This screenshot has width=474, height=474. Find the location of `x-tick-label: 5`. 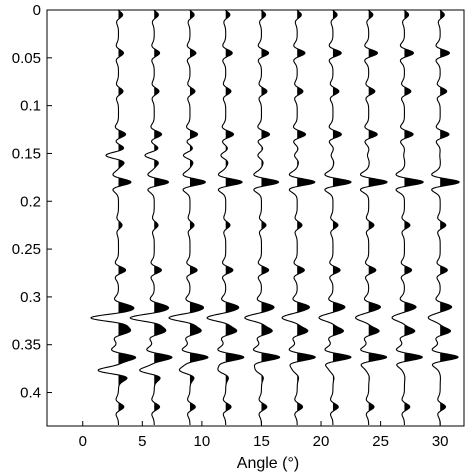

x-tick-label: 5 is located at coordinates (142, 441).